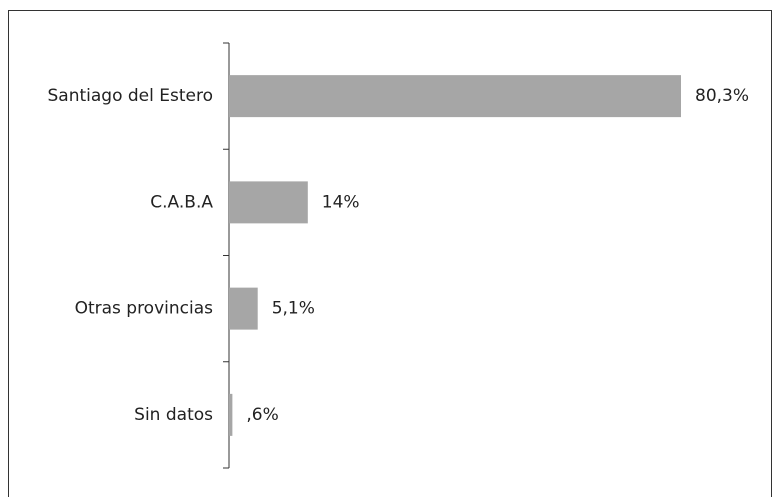  I want to click on category-label: Santiago del Estero, so click(130, 96).